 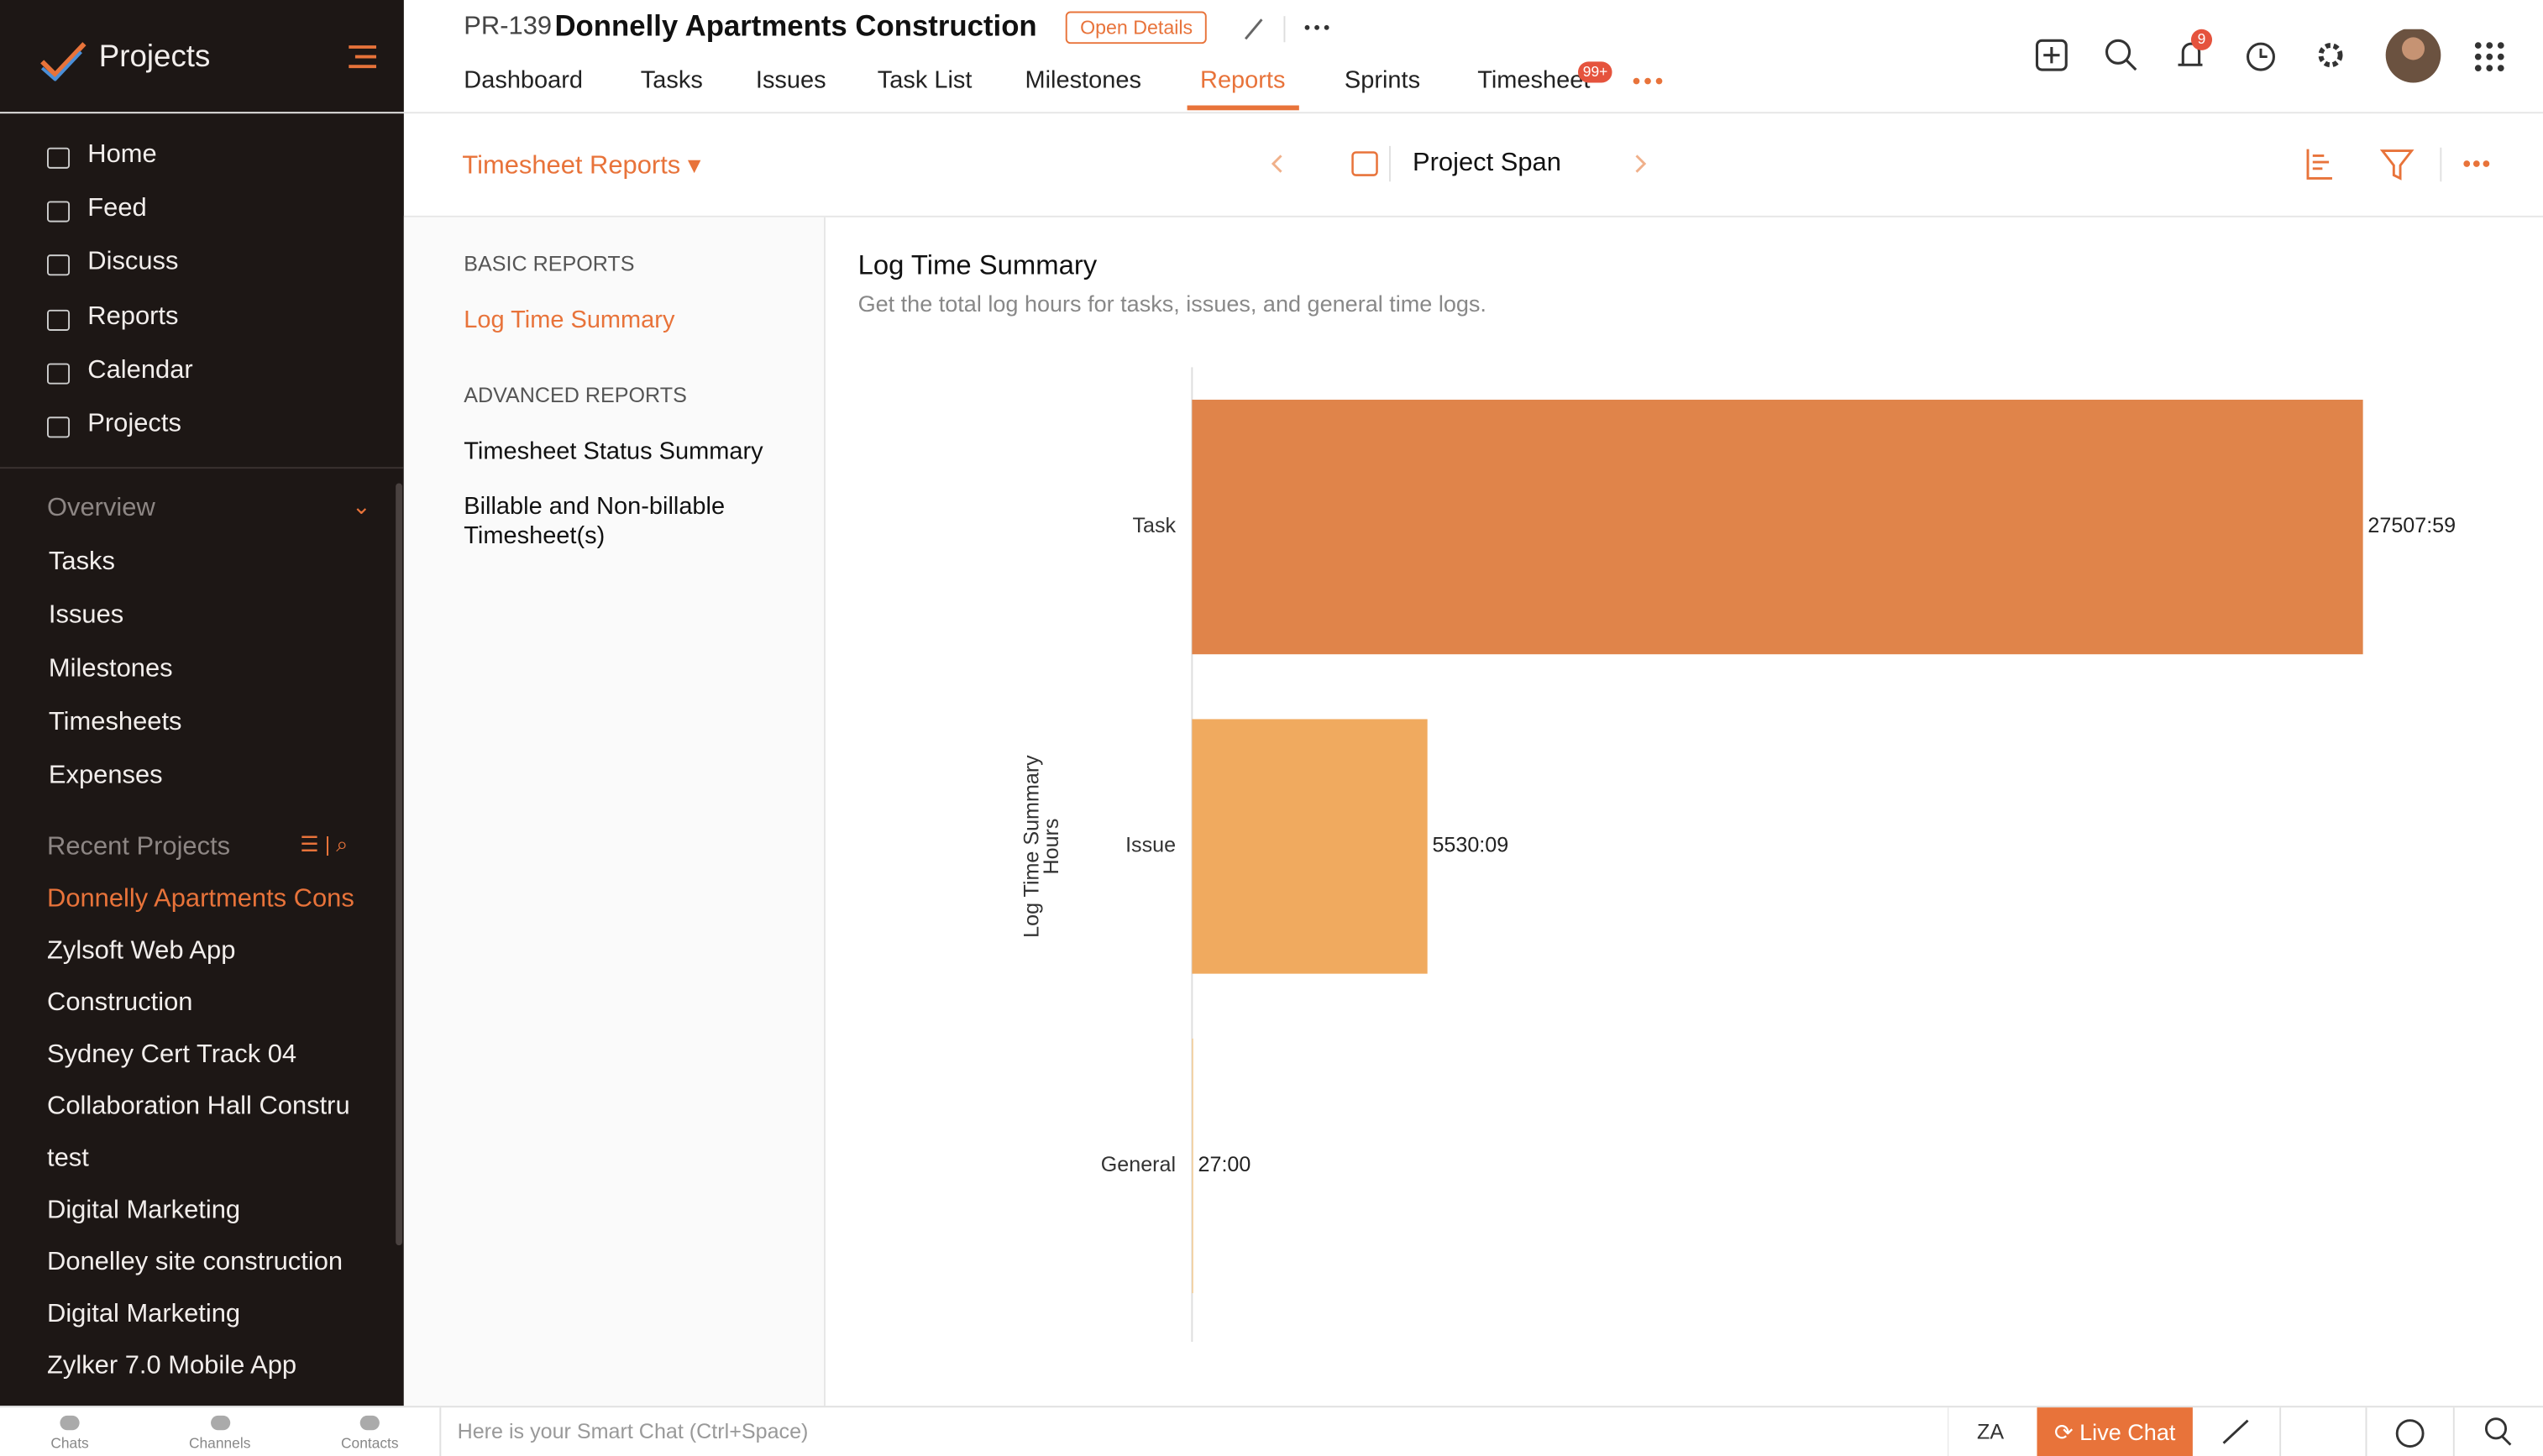 I want to click on smart-chat: Here is your Smart Chat (Ctrl+Space), so click(x=633, y=1430).